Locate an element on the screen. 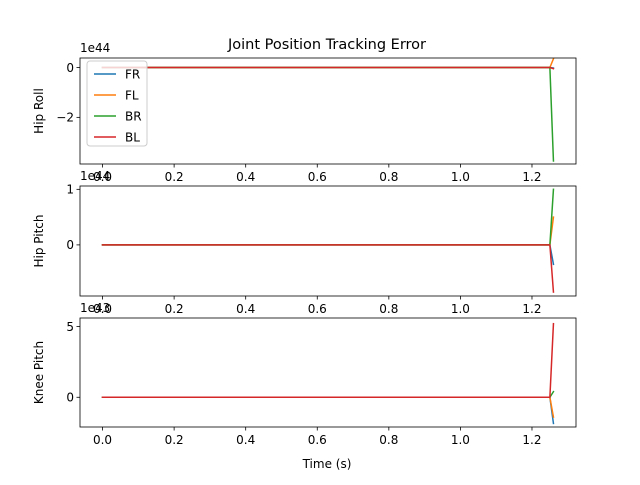 This screenshot has height=485, width=640. legend: FR FL BR BL is located at coordinates (117, 103).